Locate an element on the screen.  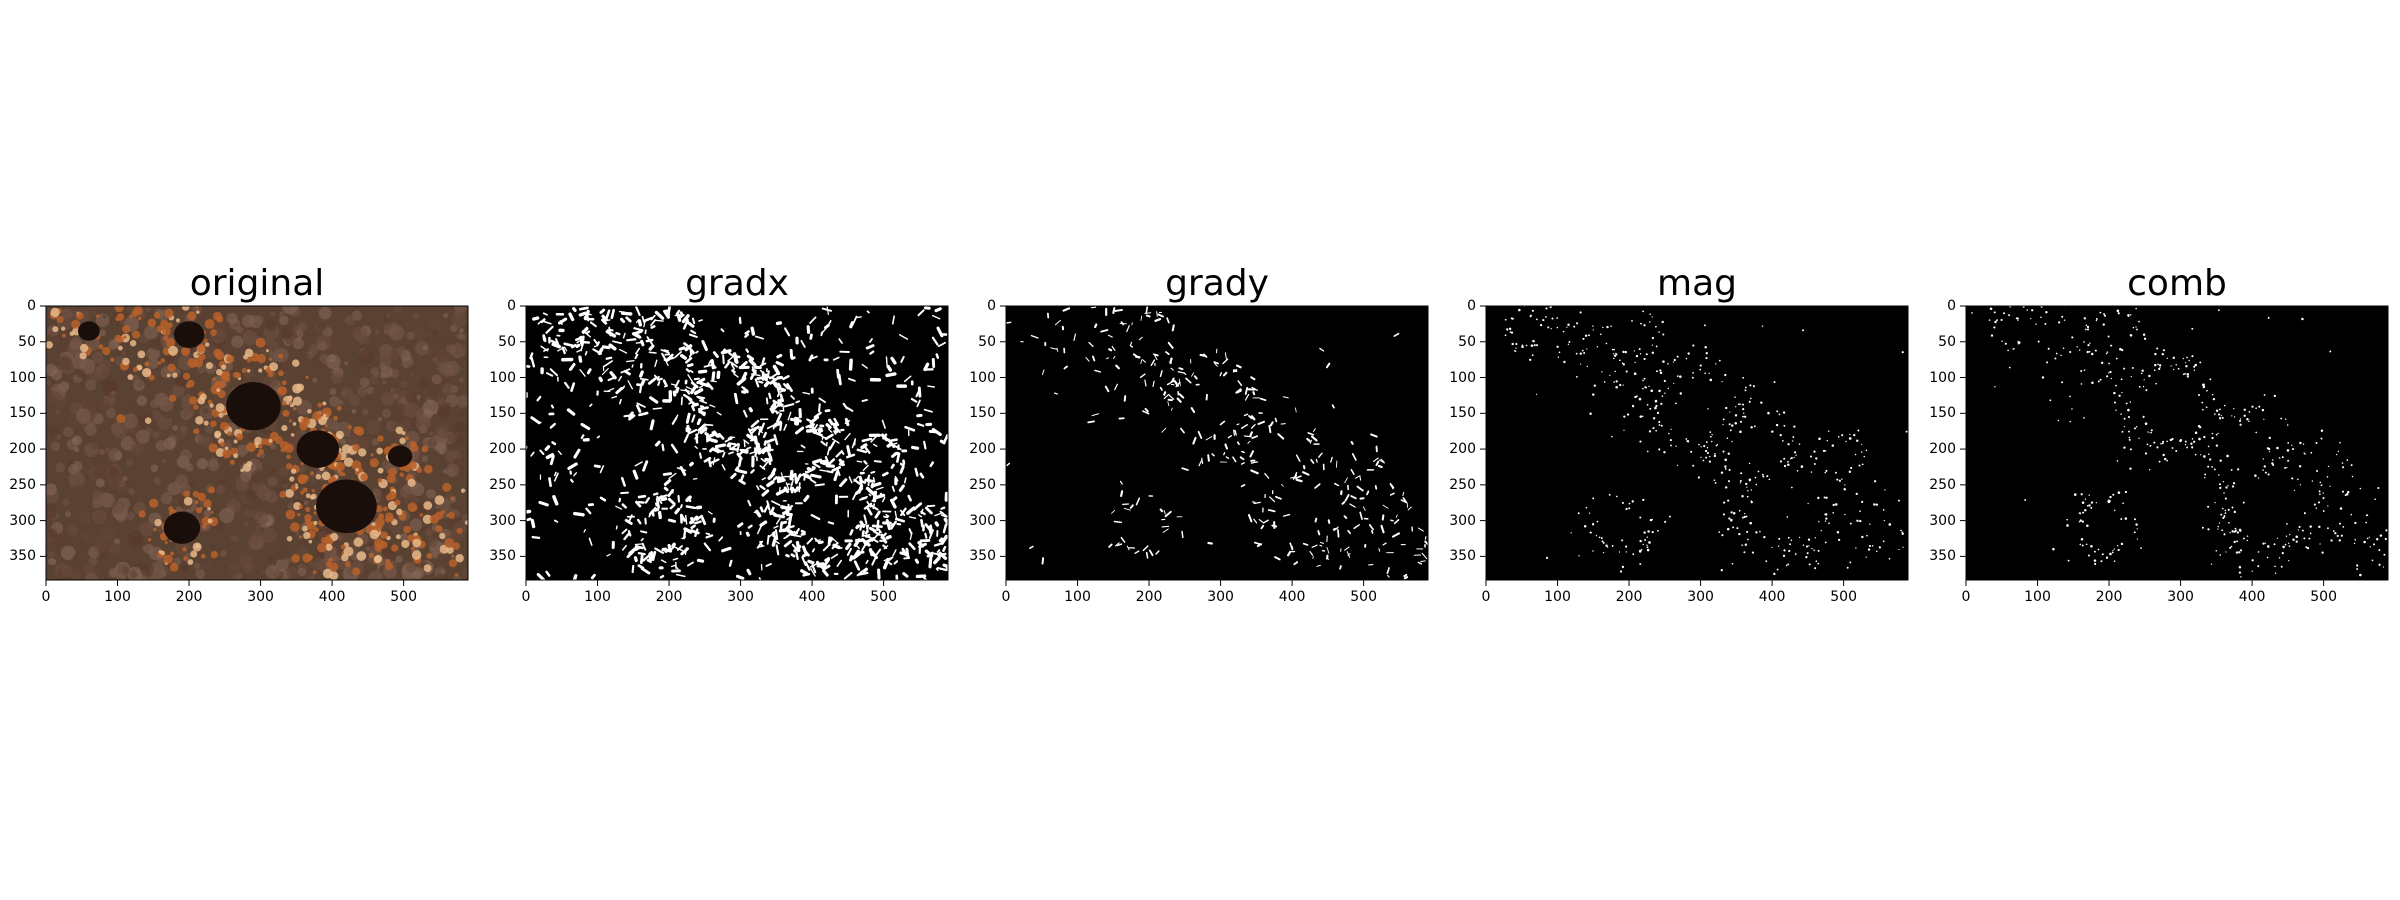
panel-comb is located at coordinates (2174, 445).